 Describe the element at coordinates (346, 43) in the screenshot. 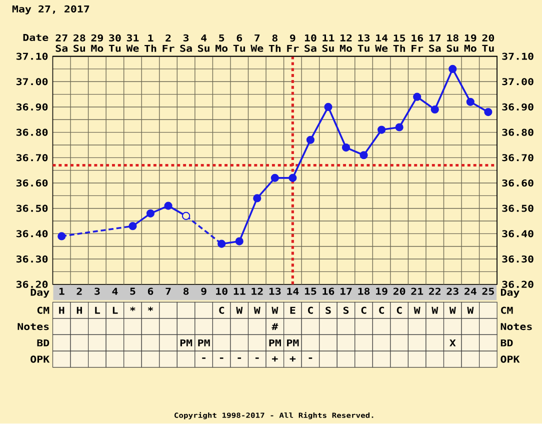

I see `x2-tick-label: 12 Mo` at that location.